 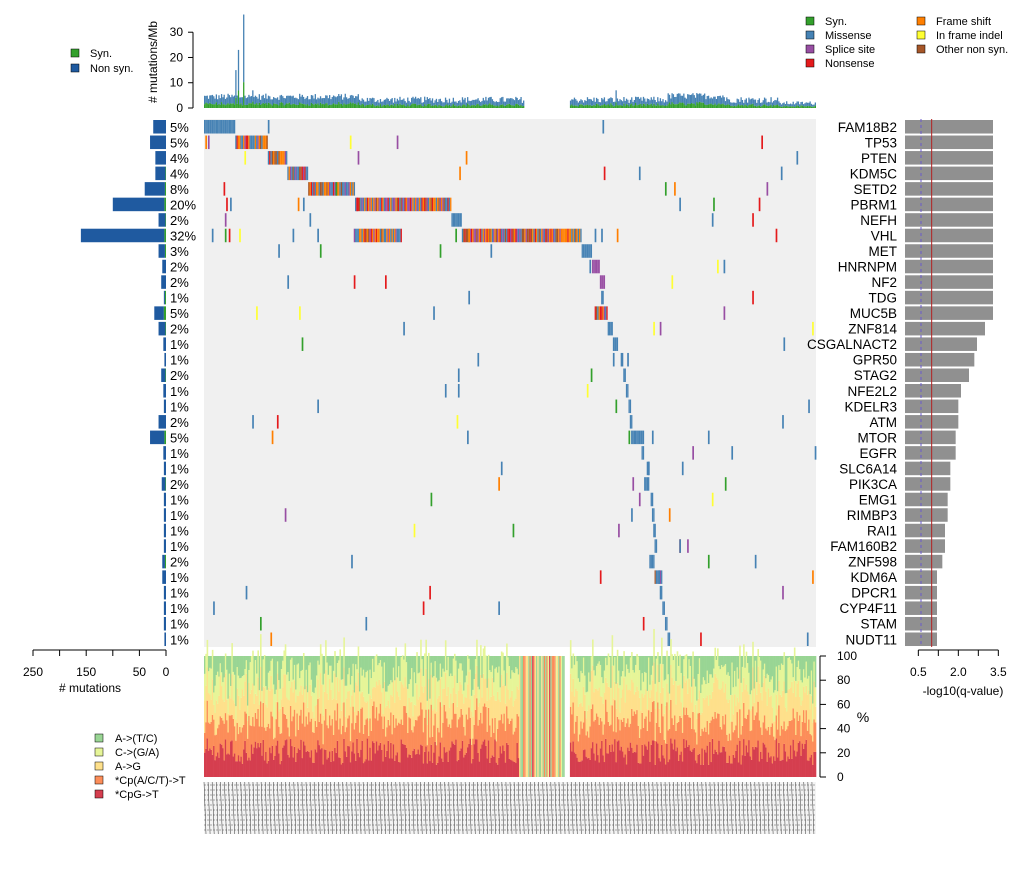 What do you see at coordinates (844, 704) in the screenshot?
I see `spectrum-tick-label: 60` at bounding box center [844, 704].